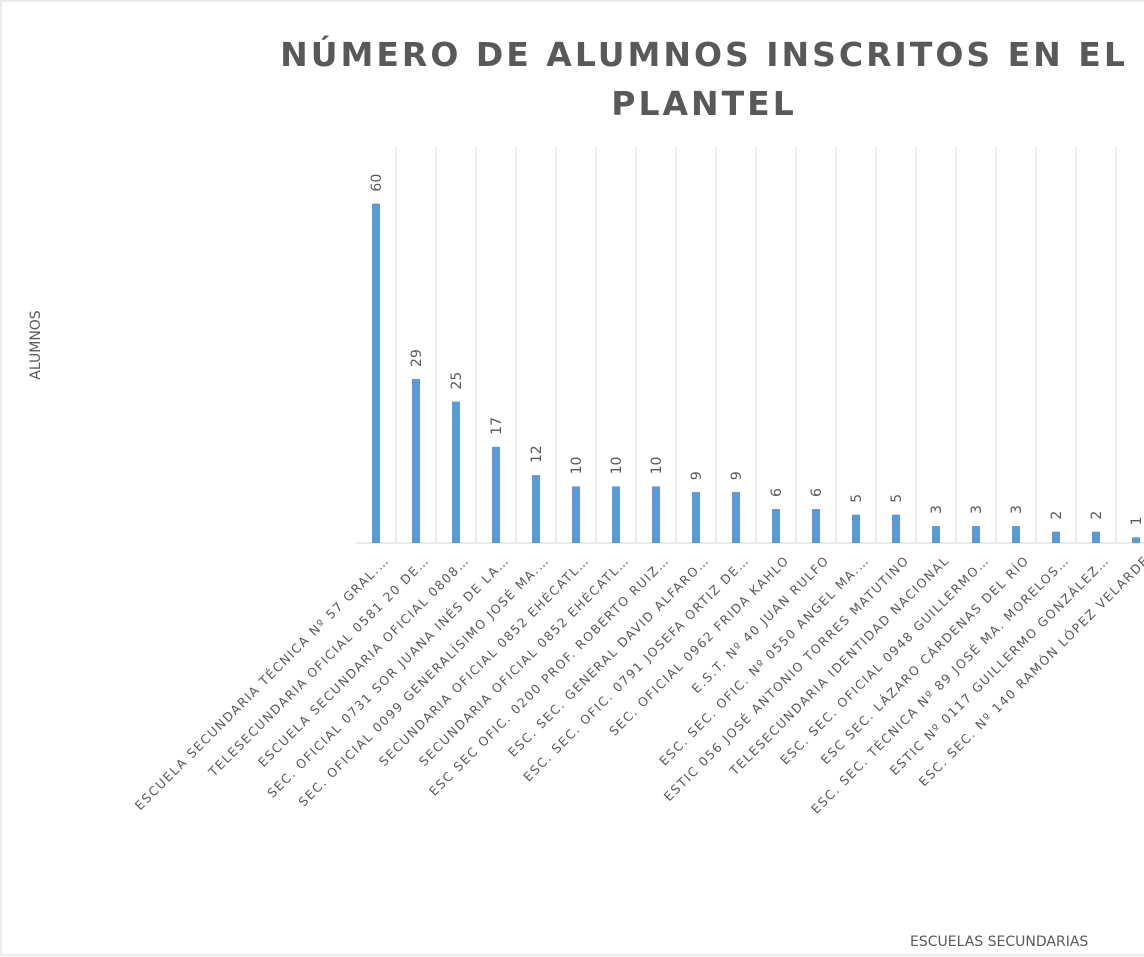 The image size is (1144, 957). I want to click on x-axis-title: ESCUELAS SECUNDARIAS, so click(999, 942).